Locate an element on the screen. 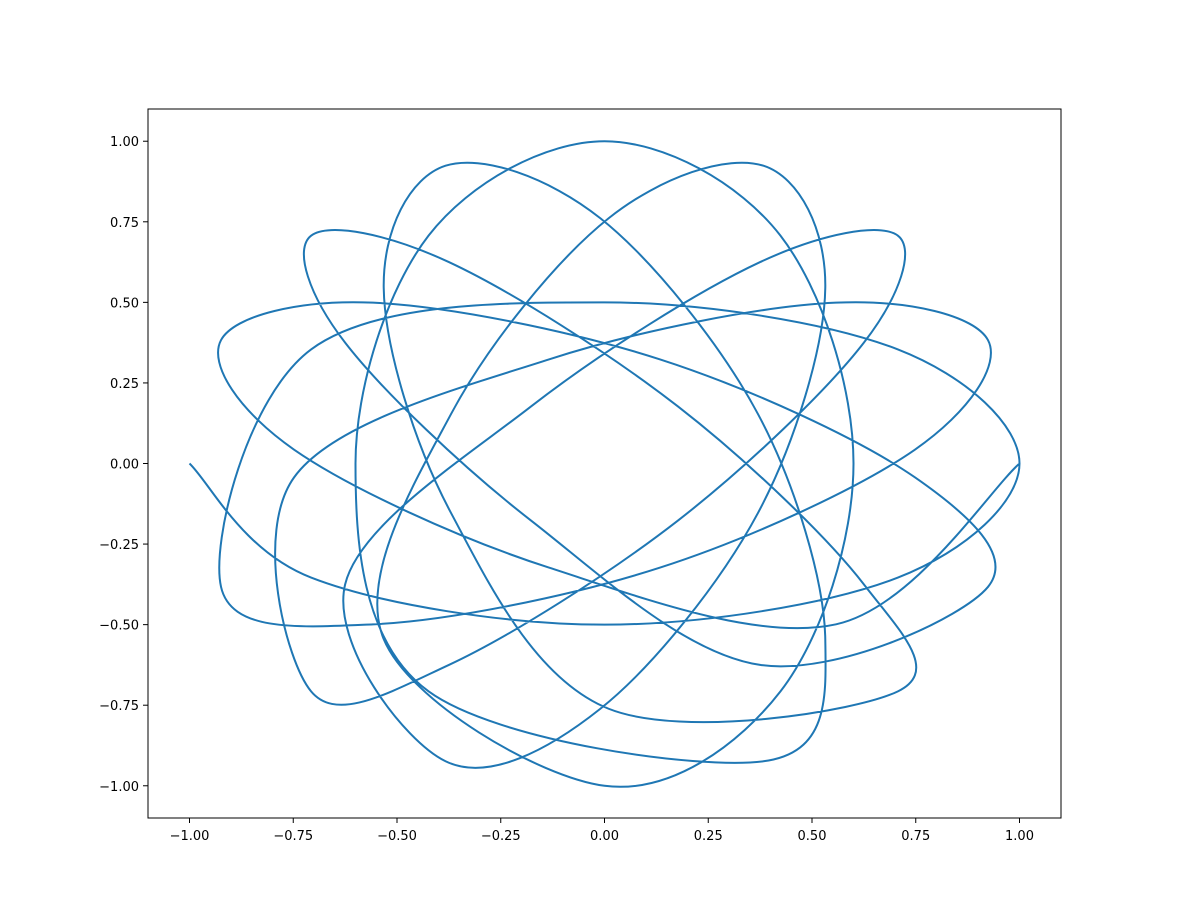 This screenshot has width=1179, height=918. y-tick-label: 1.00 is located at coordinates (124, 142).